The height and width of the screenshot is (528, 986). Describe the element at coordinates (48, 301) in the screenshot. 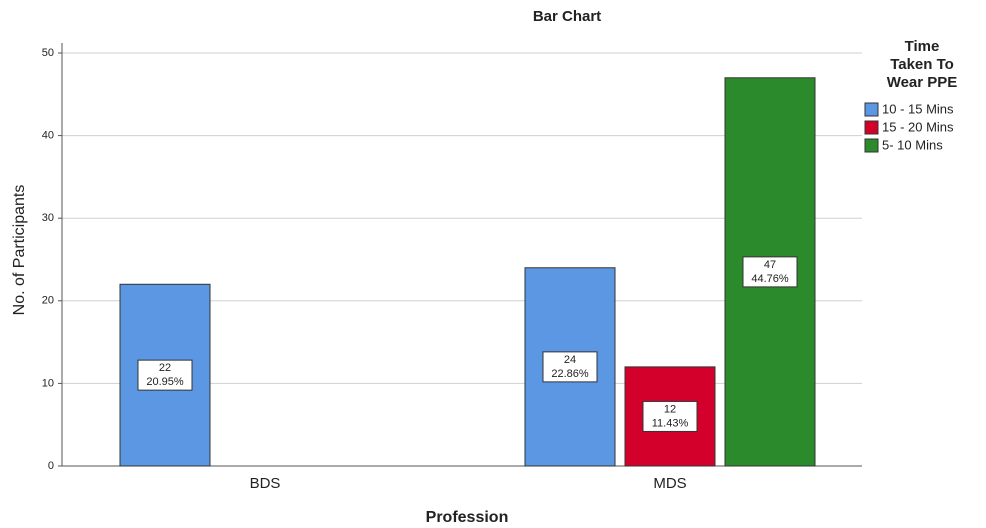

I see `y-tick-label: 20` at that location.